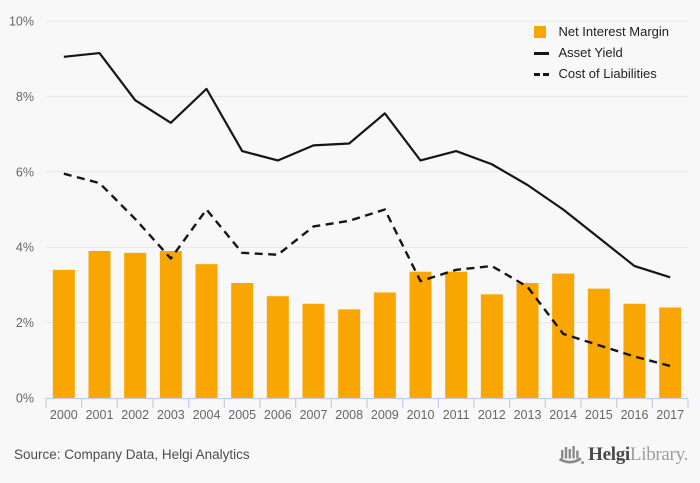  What do you see at coordinates (540, 32) in the screenshot?
I see `bar-swatch-icon` at bounding box center [540, 32].